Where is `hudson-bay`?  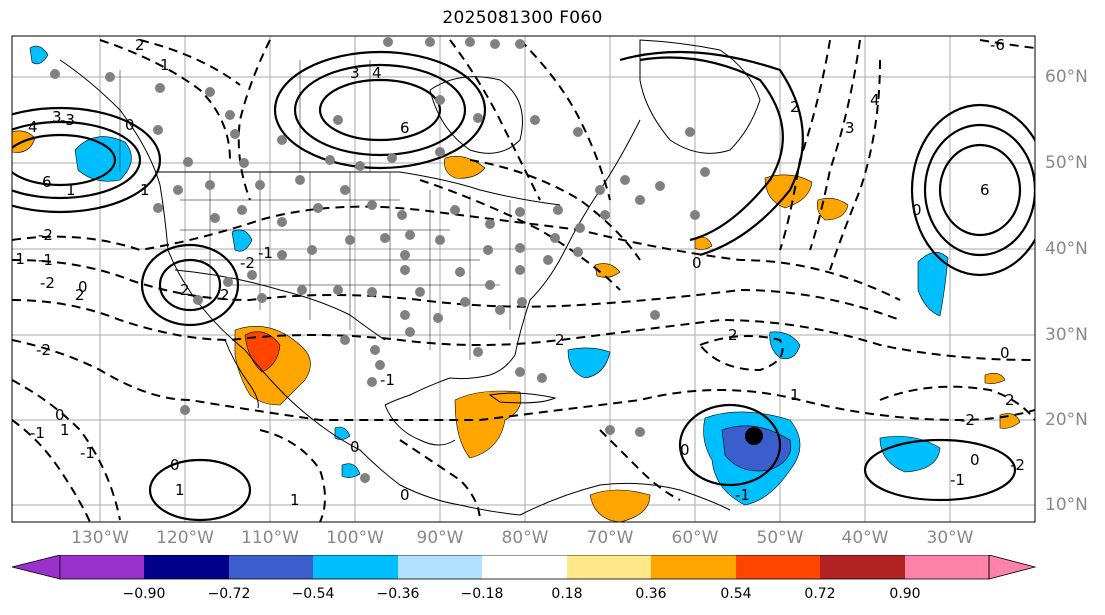
hudson-bay is located at coordinates (476, 115).